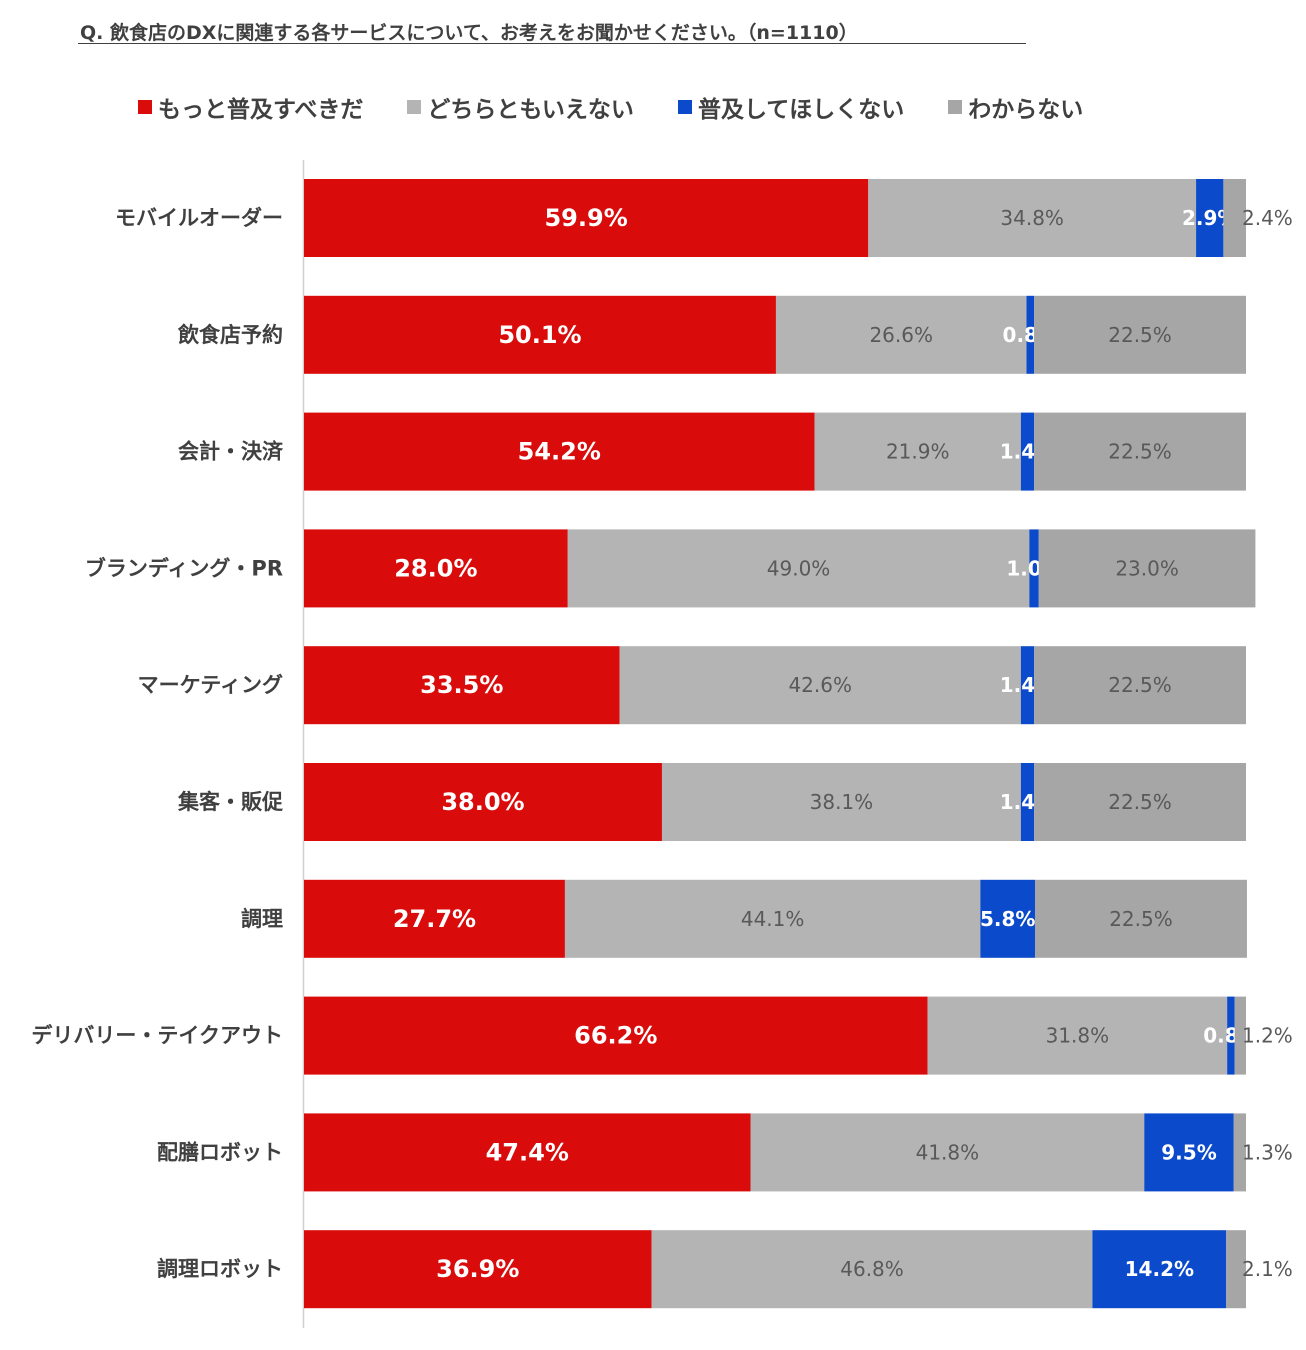 The image size is (1306, 1350). I want to click on data-label-more: 47.4%, so click(527, 1152).